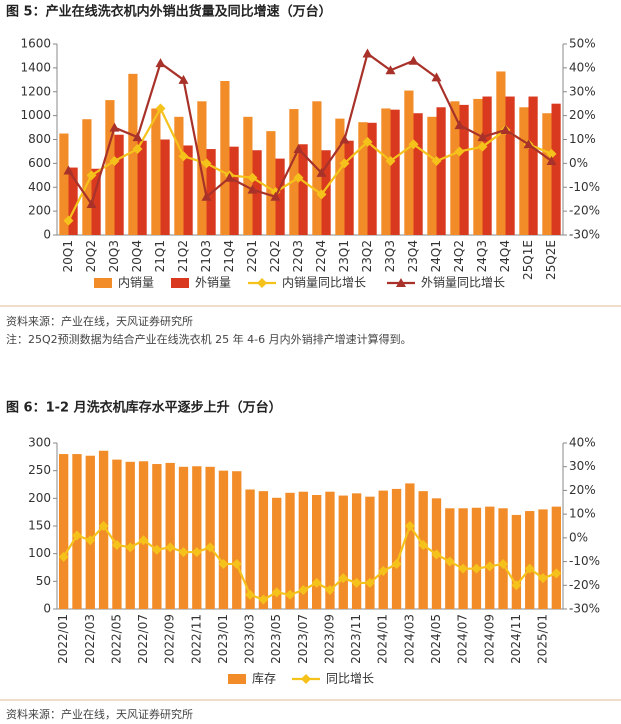  Describe the element at coordinates (160, 256) in the screenshot. I see `x-tick-label: 21Q1` at that location.